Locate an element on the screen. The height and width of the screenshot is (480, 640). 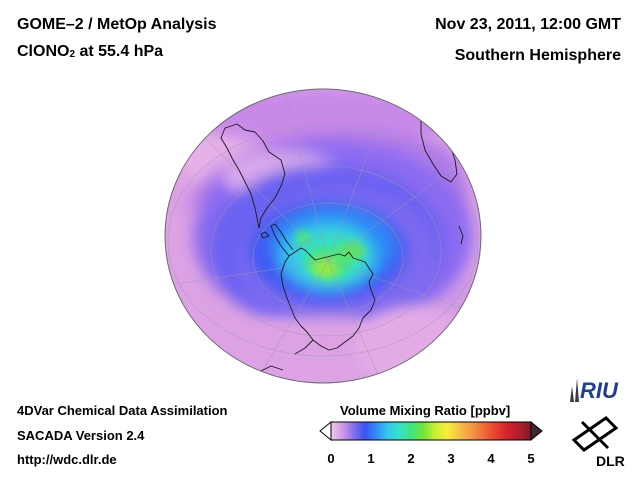
madagascar-coastline is located at coordinates (461, 235).